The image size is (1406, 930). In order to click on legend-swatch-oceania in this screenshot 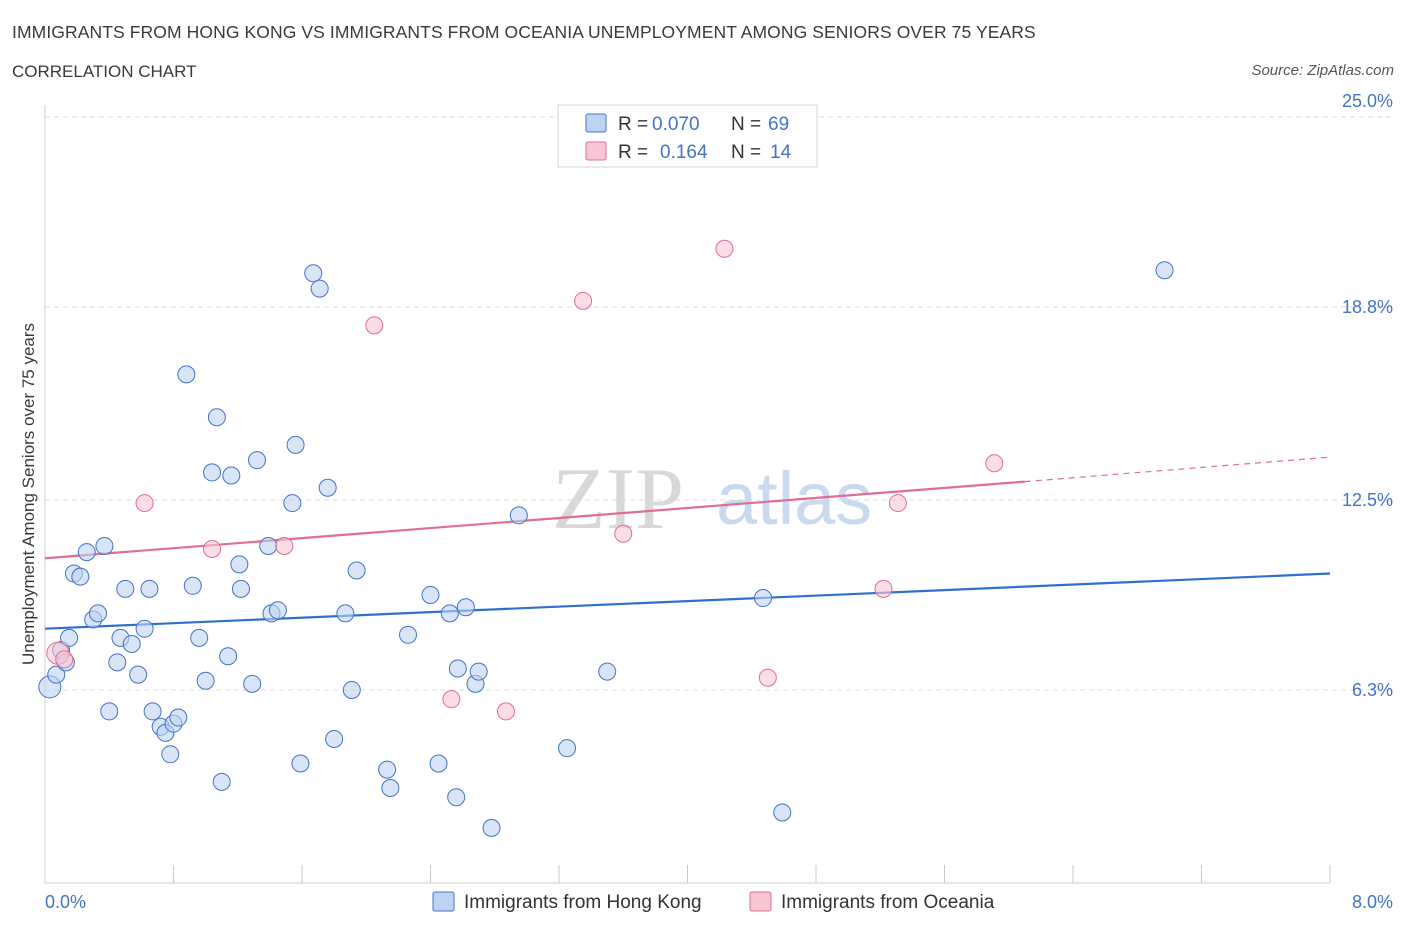, I will do `click(596, 151)`.